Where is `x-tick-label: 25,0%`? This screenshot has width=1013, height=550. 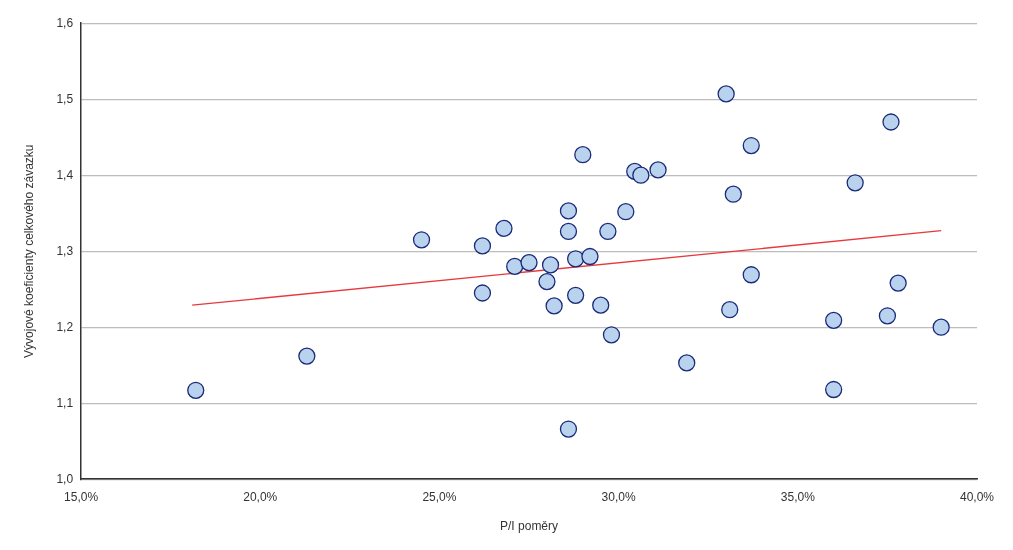 x-tick-label: 25,0% is located at coordinates (439, 496).